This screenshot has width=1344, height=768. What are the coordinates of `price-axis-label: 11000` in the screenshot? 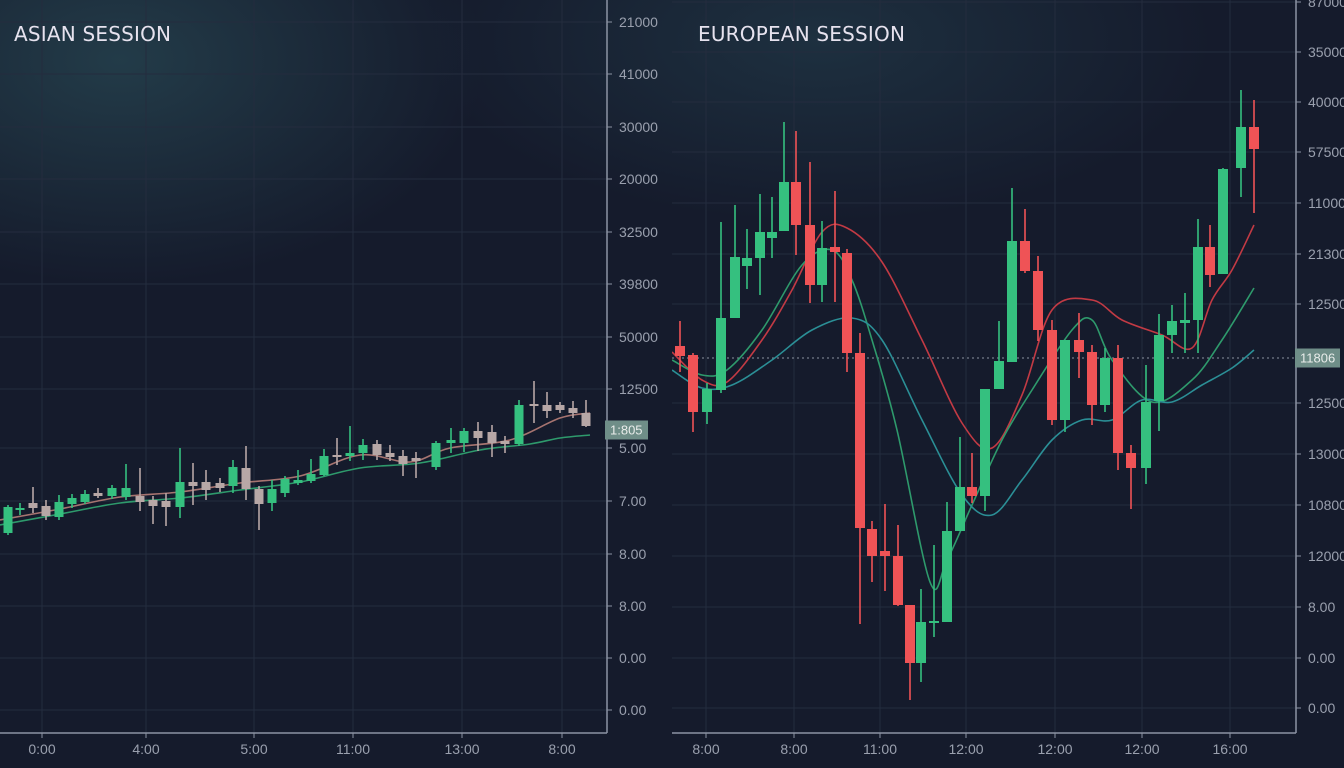 It's located at (1326, 203).